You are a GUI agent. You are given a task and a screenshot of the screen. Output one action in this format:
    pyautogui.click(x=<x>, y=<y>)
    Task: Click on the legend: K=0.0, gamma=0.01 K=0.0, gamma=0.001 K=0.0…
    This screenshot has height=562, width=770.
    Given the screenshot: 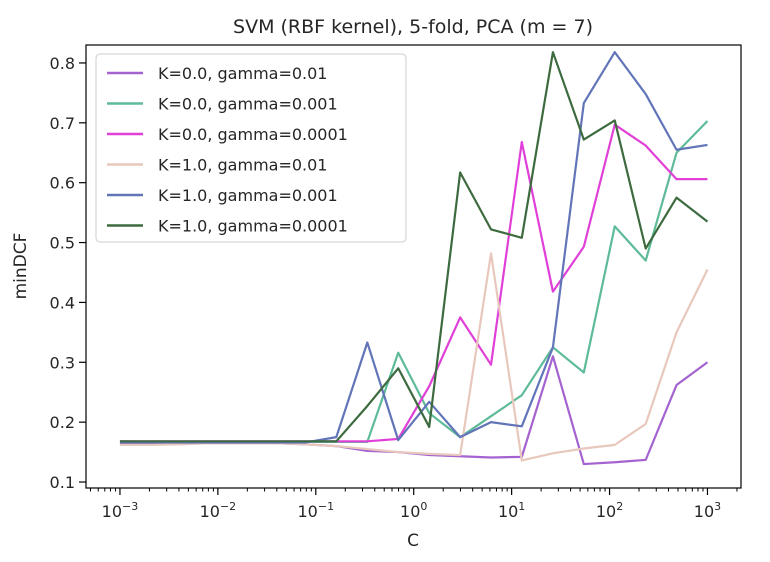 What is the action you would take?
    pyautogui.click(x=251, y=148)
    